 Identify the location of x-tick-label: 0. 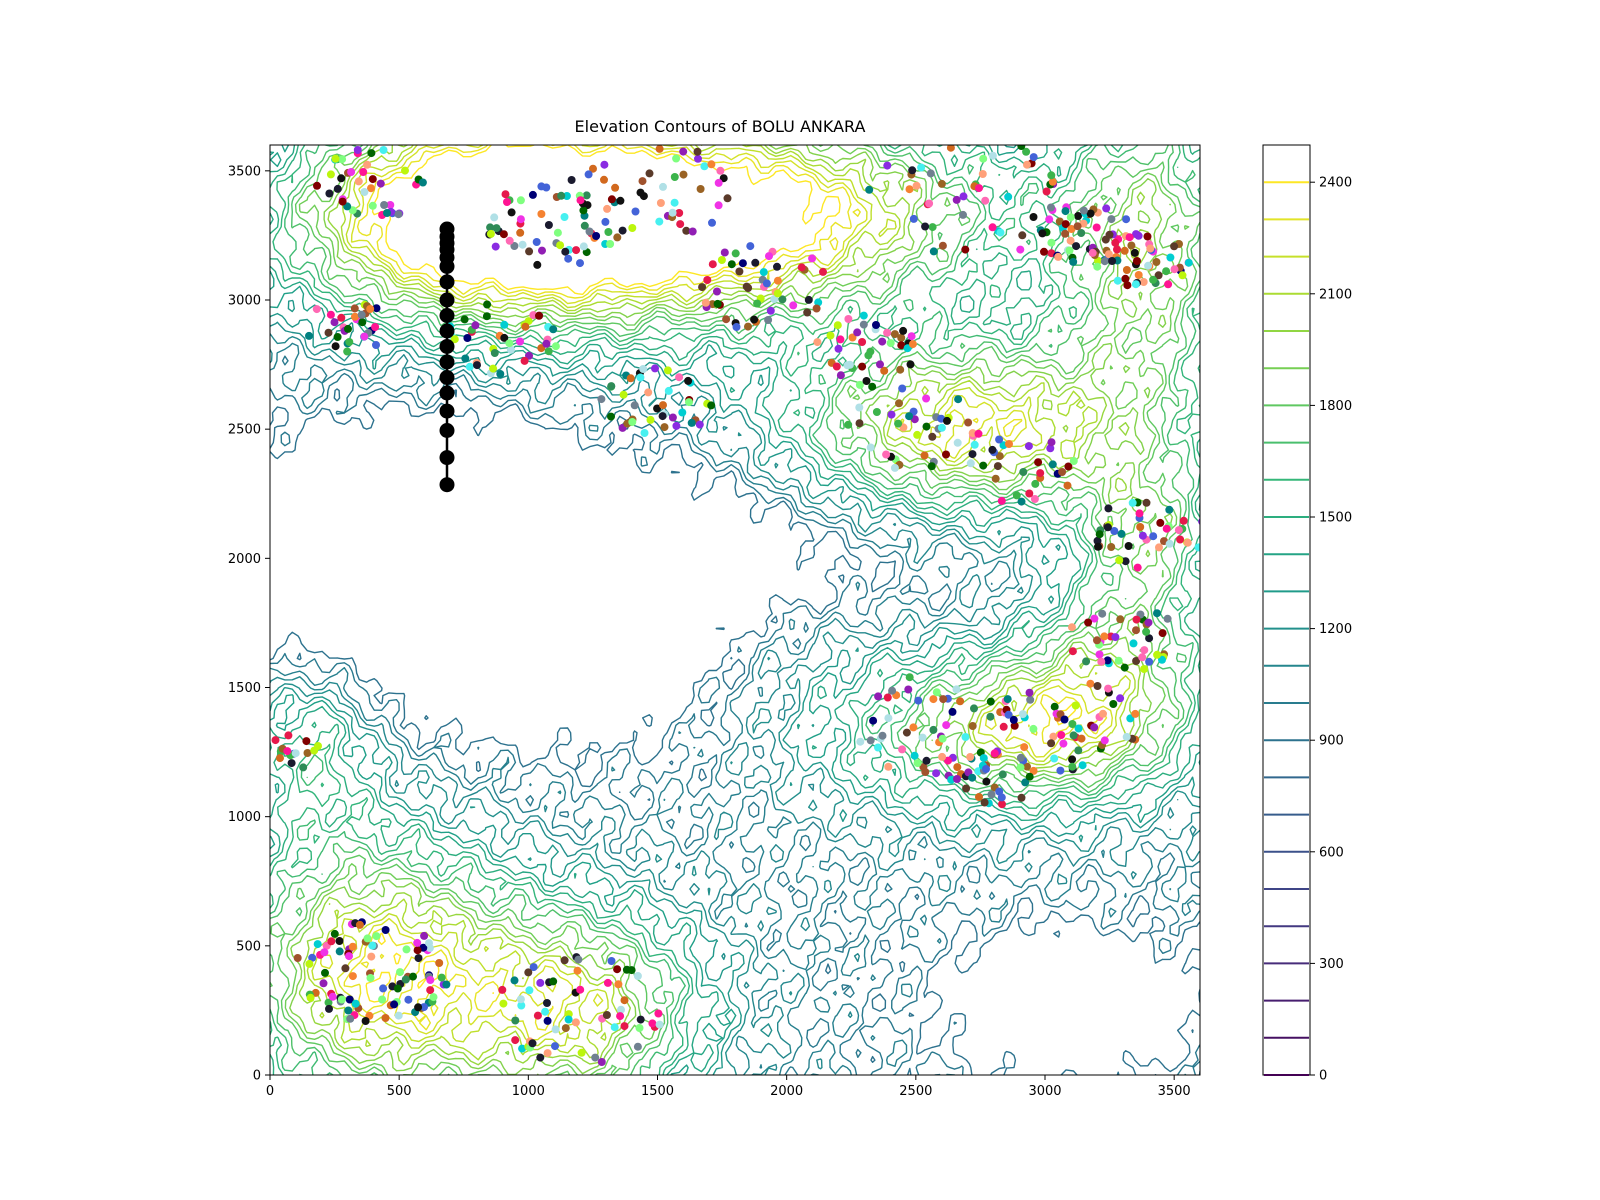
(270, 1091).